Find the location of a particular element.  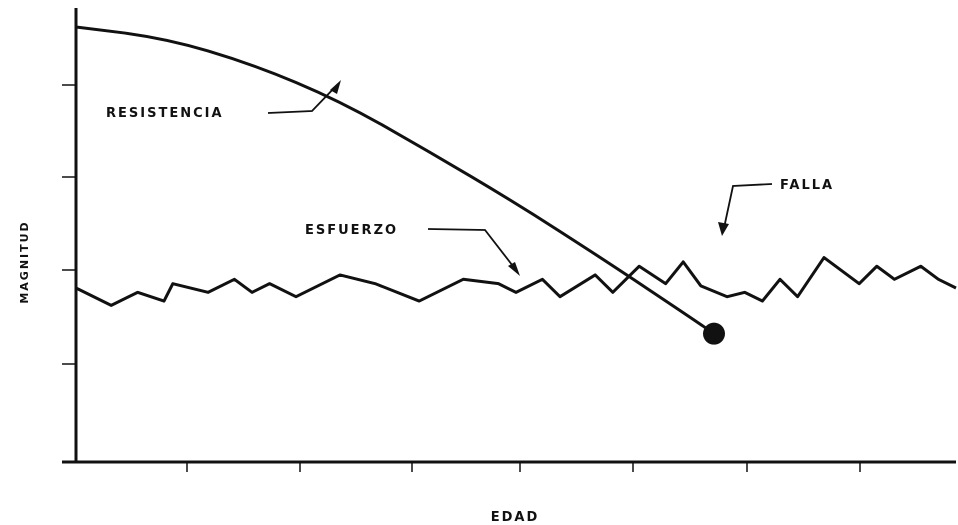

falla-arrow-line is located at coordinates (748, 206).